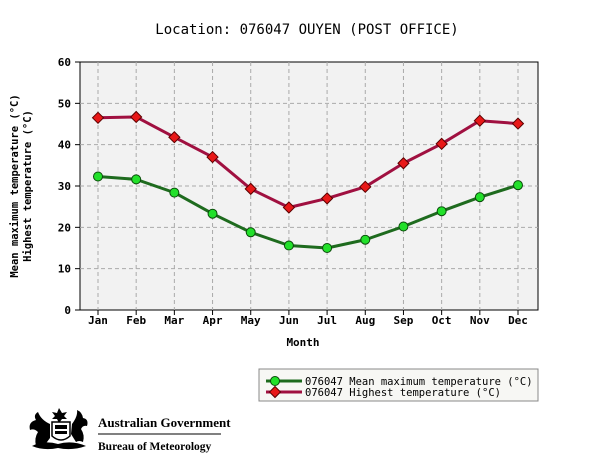 Image resolution: width=600 pixels, height=462 pixels. Describe the element at coordinates (327, 320) in the screenshot. I see `x-tick-label: Jul` at that location.